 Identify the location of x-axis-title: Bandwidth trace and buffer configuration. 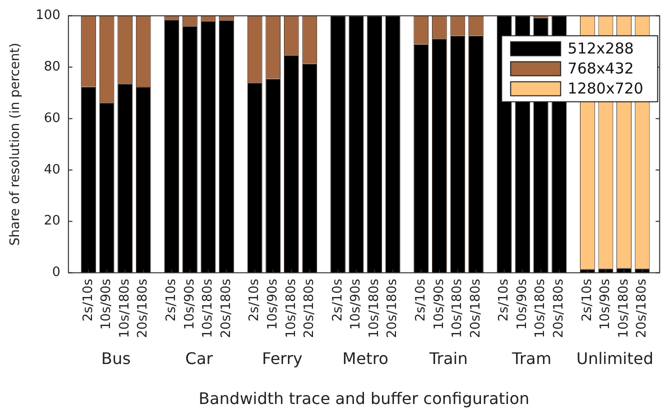
(364, 398).